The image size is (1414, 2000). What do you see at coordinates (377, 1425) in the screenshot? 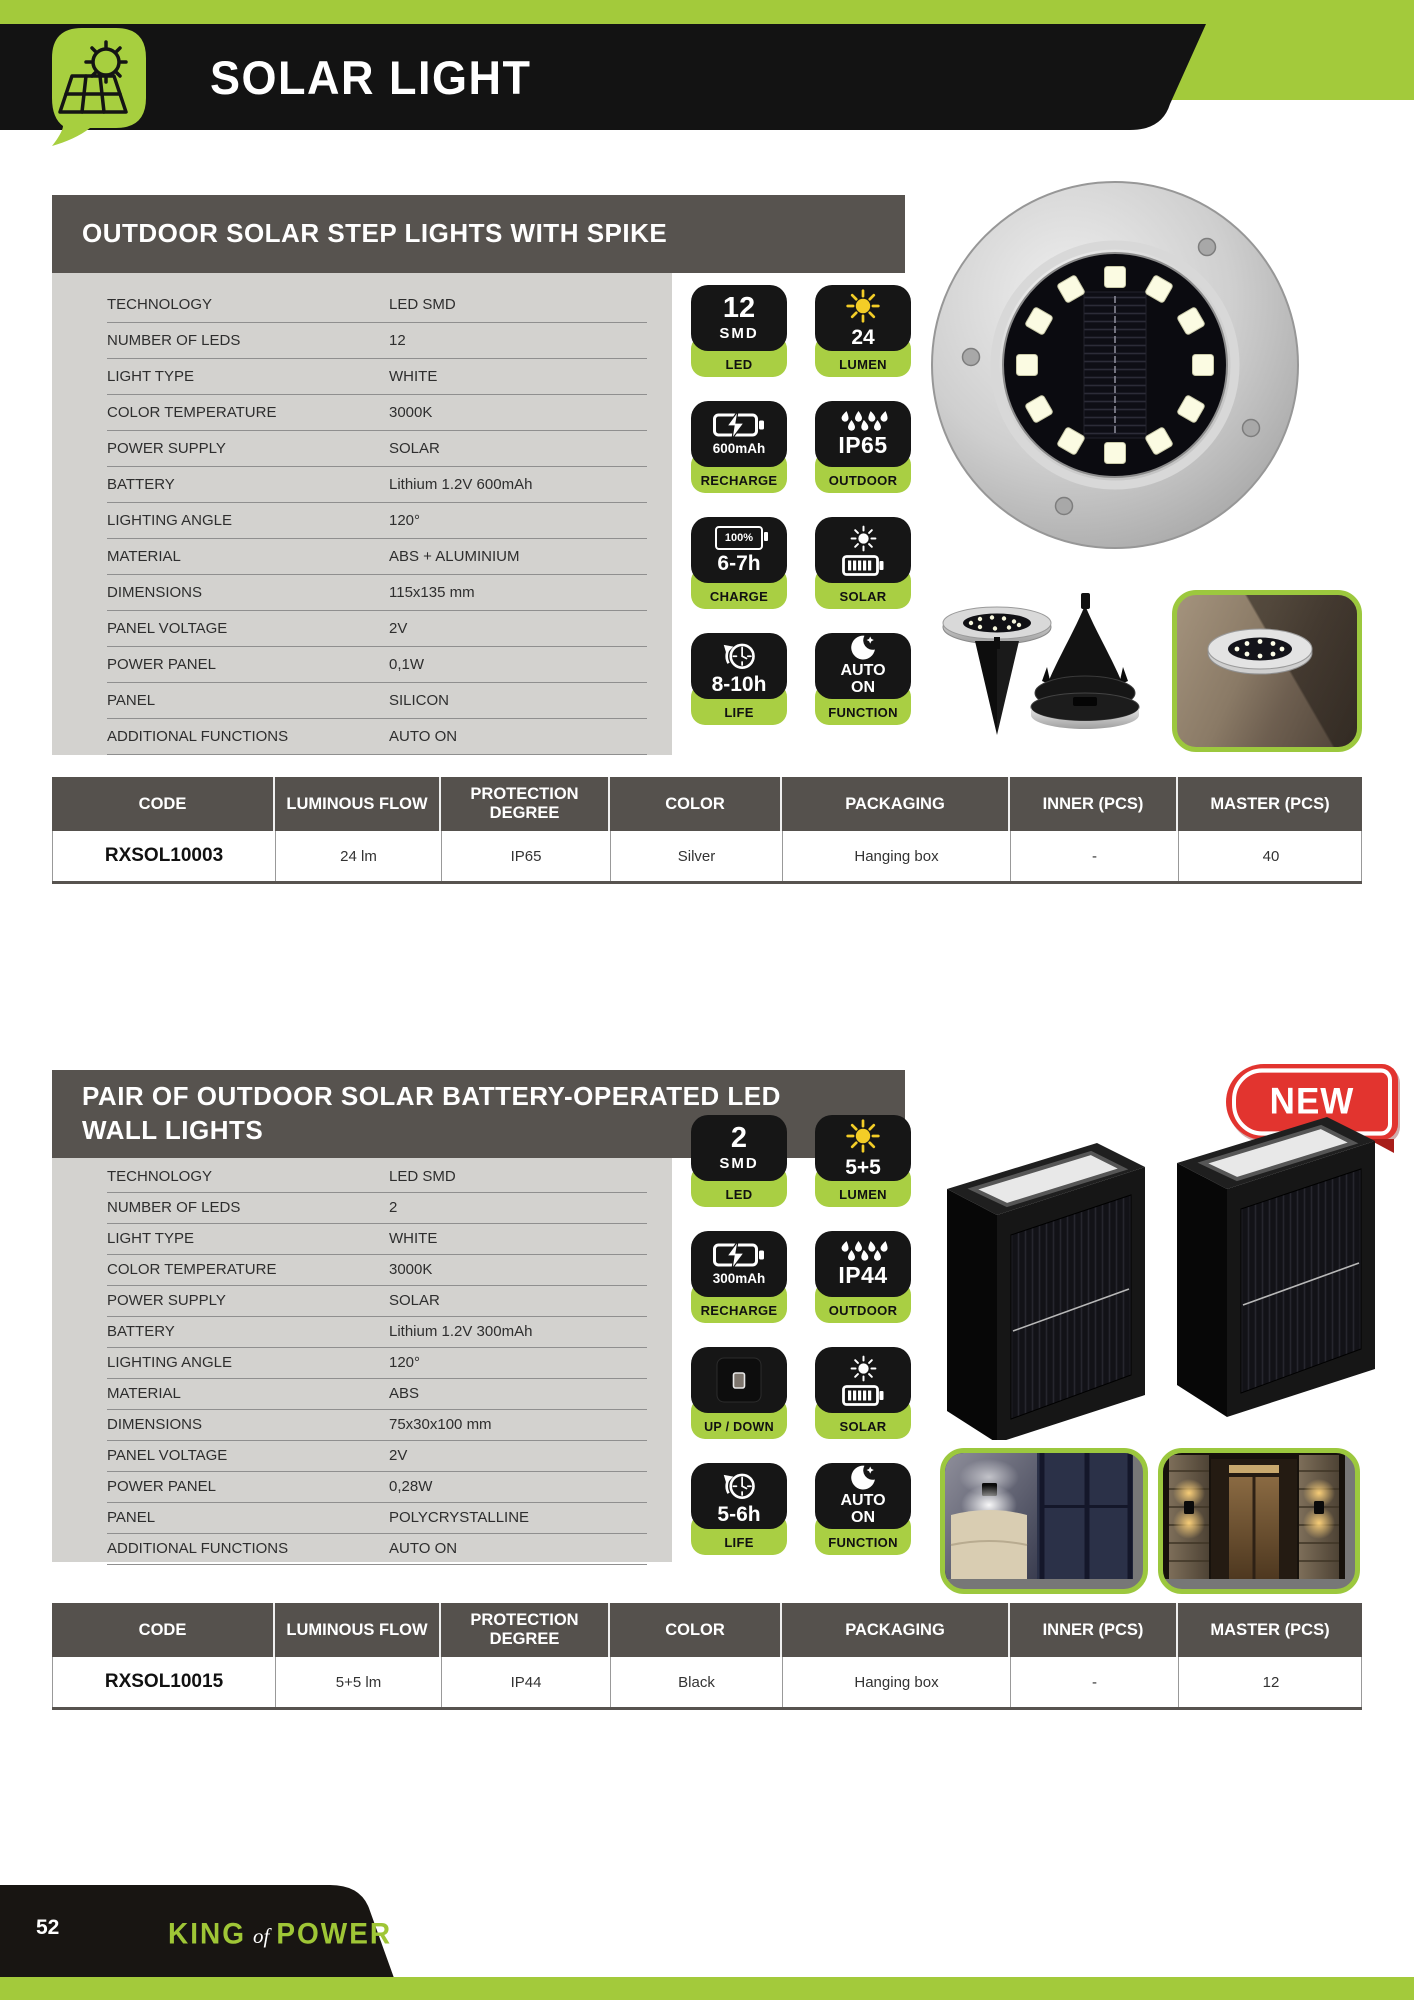
I see `spec-row: DIMENSIONS 75x30x100 mm` at bounding box center [377, 1425].